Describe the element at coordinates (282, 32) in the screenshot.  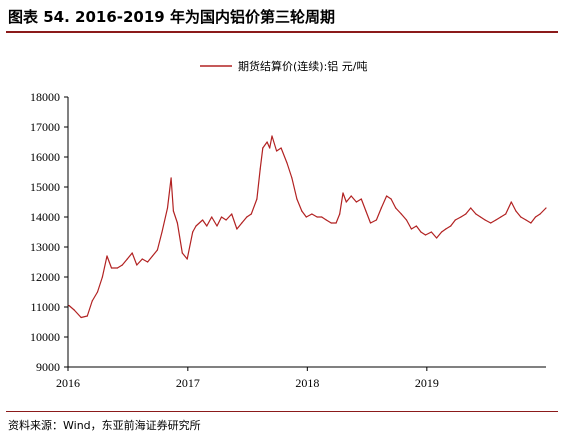
I see `title-rule` at that location.